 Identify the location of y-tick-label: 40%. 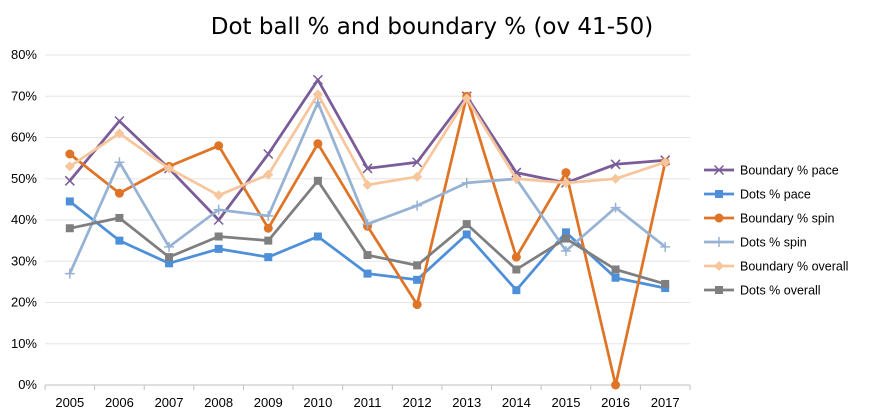
(24, 219).